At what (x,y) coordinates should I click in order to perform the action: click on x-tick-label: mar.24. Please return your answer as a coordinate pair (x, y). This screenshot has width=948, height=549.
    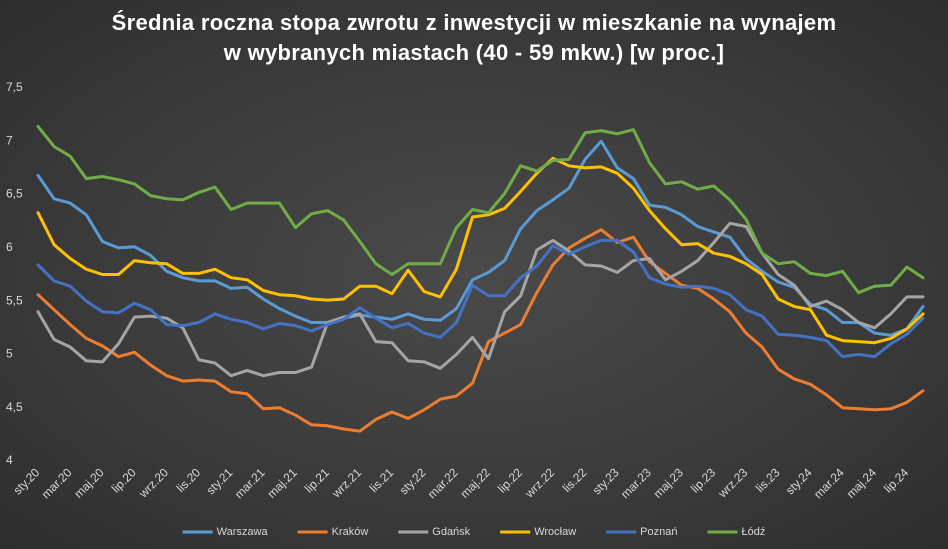
    Looking at the image, I should click on (829, 483).